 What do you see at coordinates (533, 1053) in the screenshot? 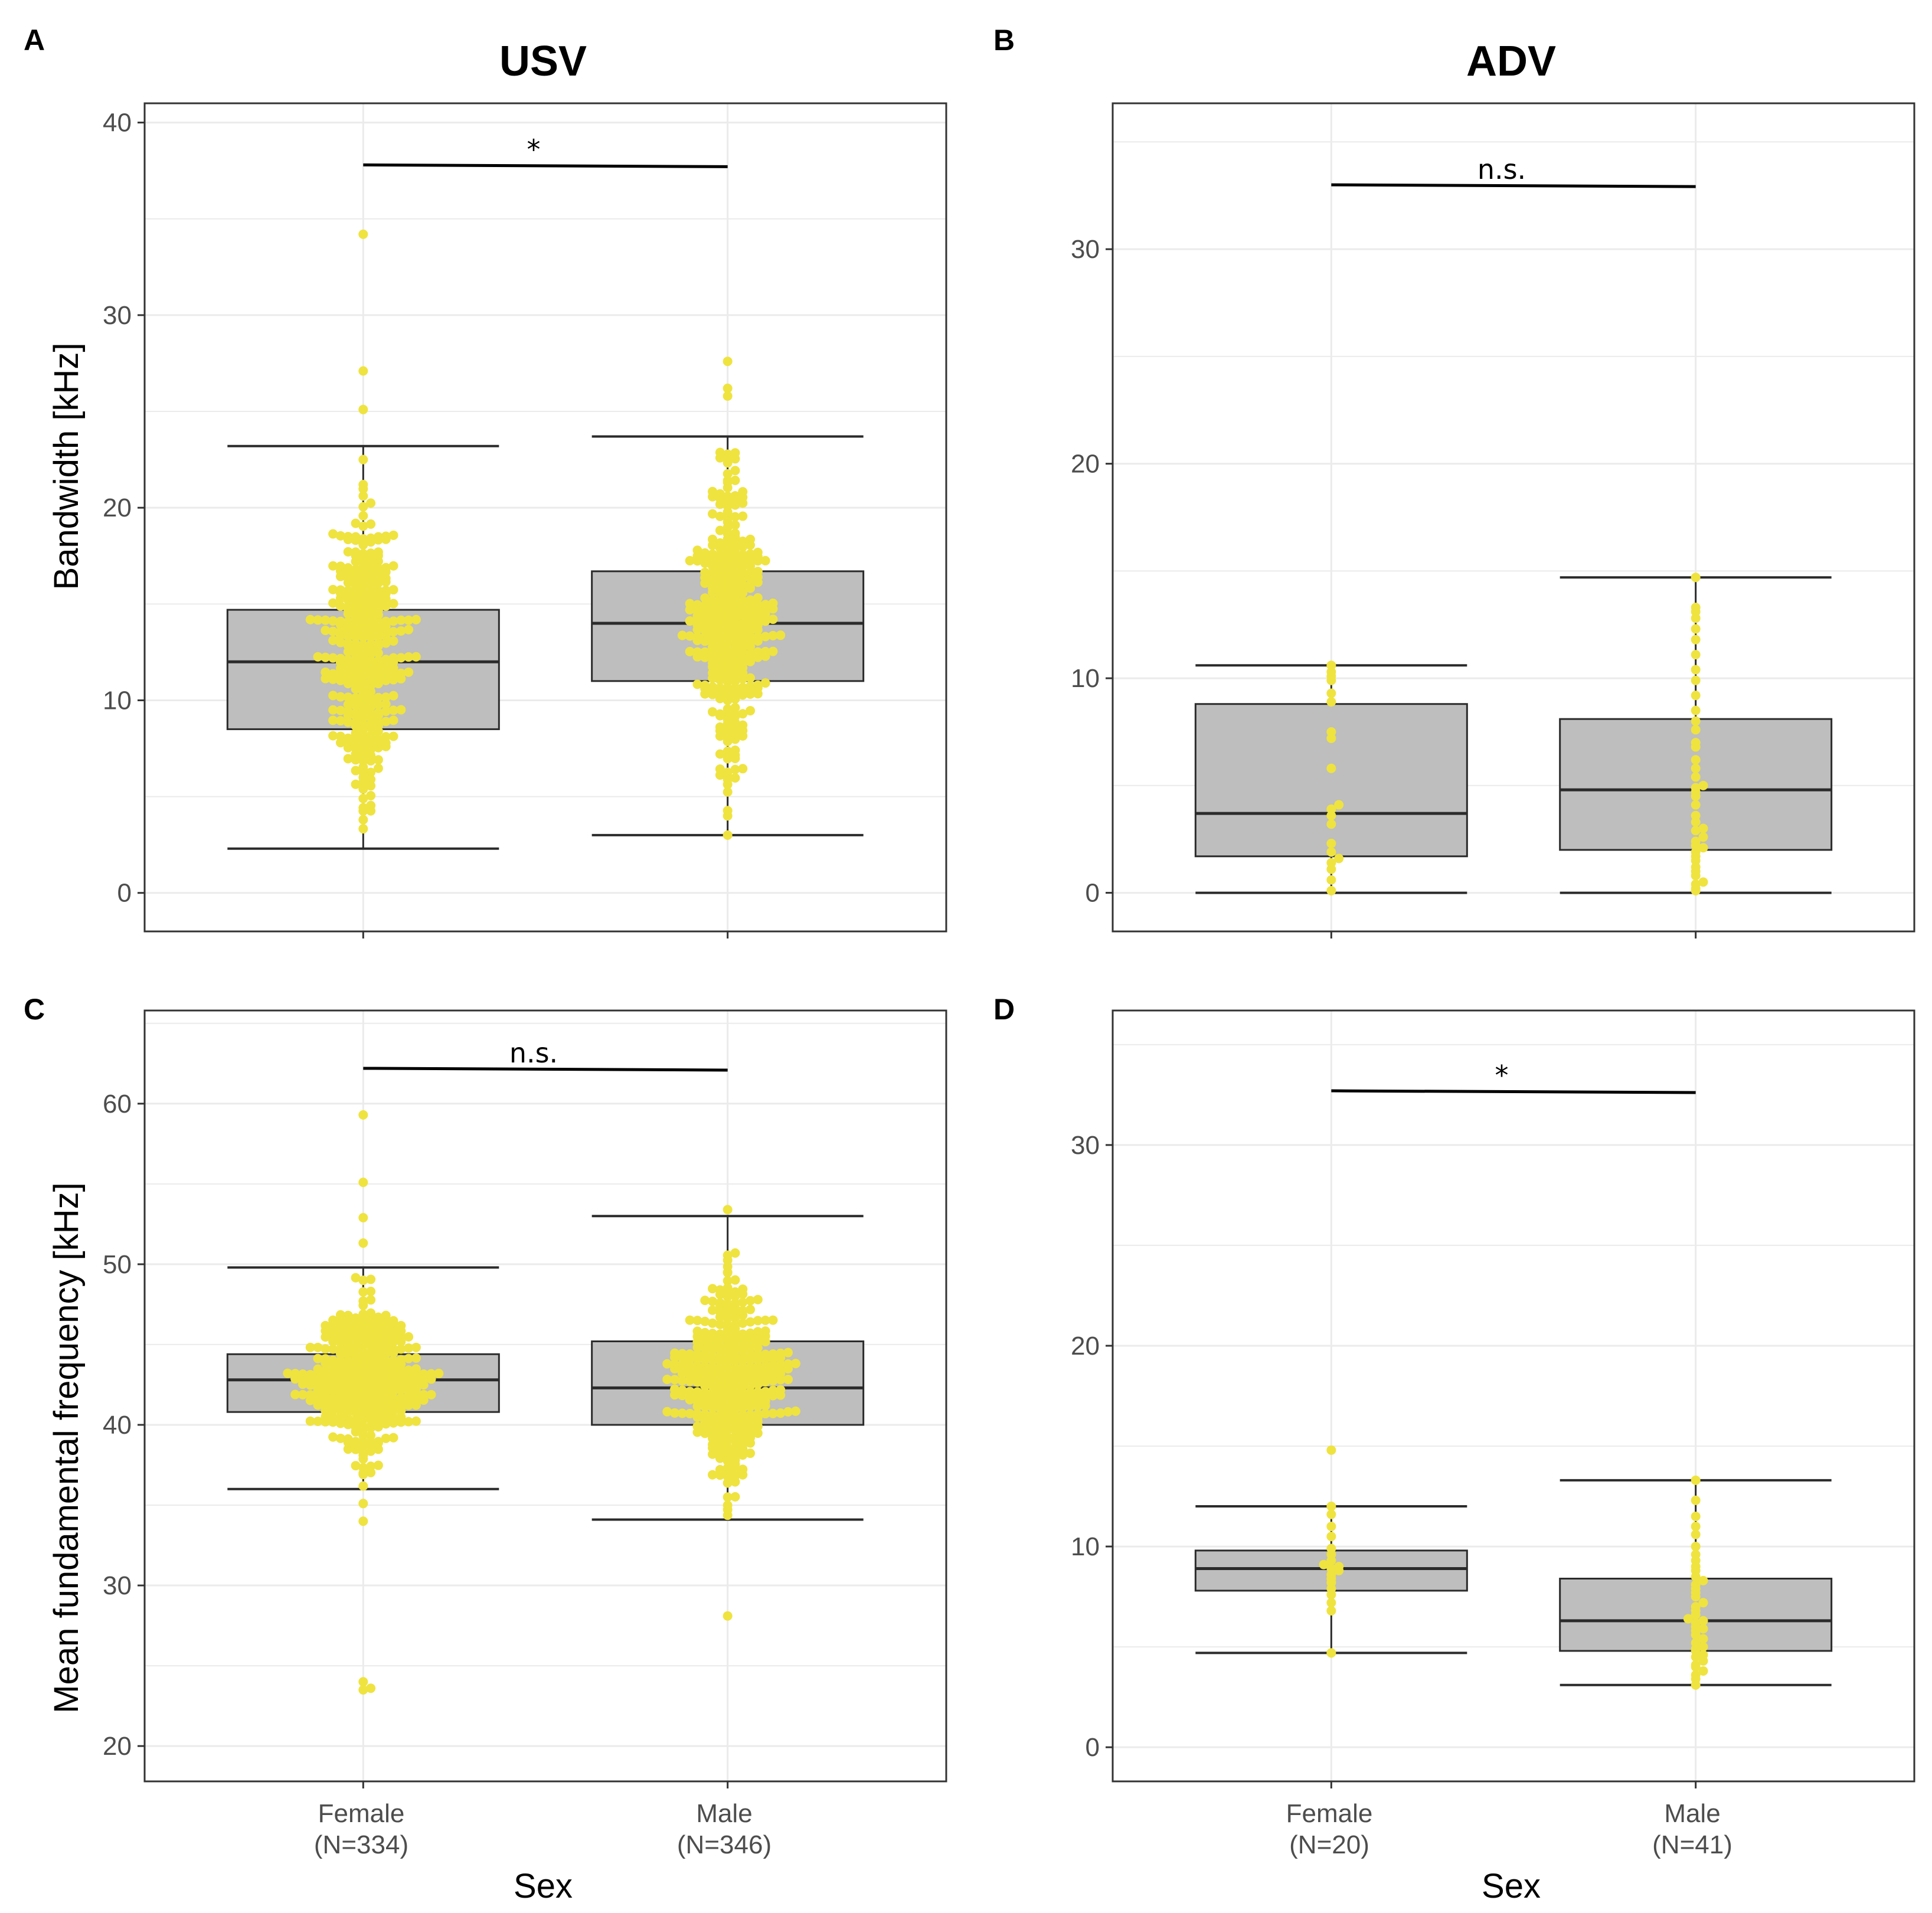
I see `significance-label: n.s.` at bounding box center [533, 1053].